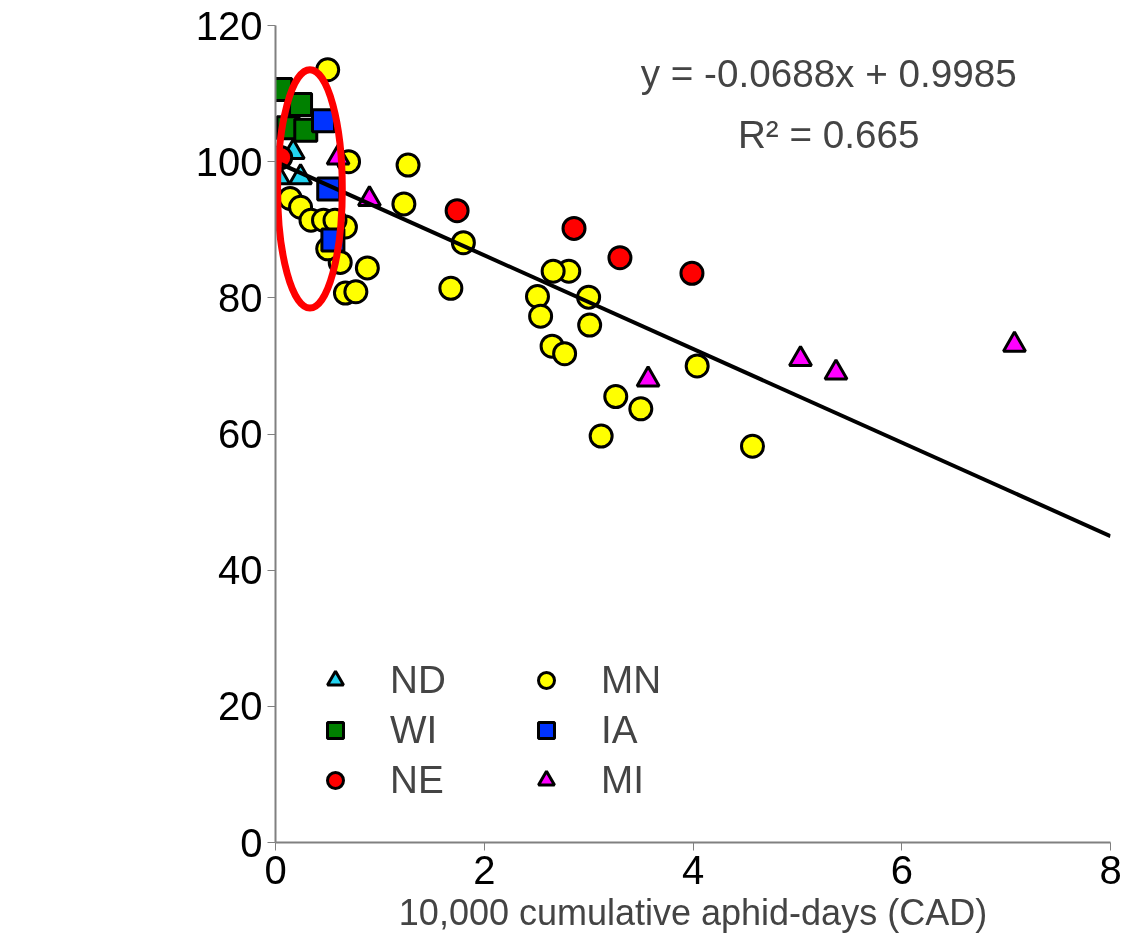  What do you see at coordinates (414, 730) in the screenshot?
I see `legend-label: WI` at bounding box center [414, 730].